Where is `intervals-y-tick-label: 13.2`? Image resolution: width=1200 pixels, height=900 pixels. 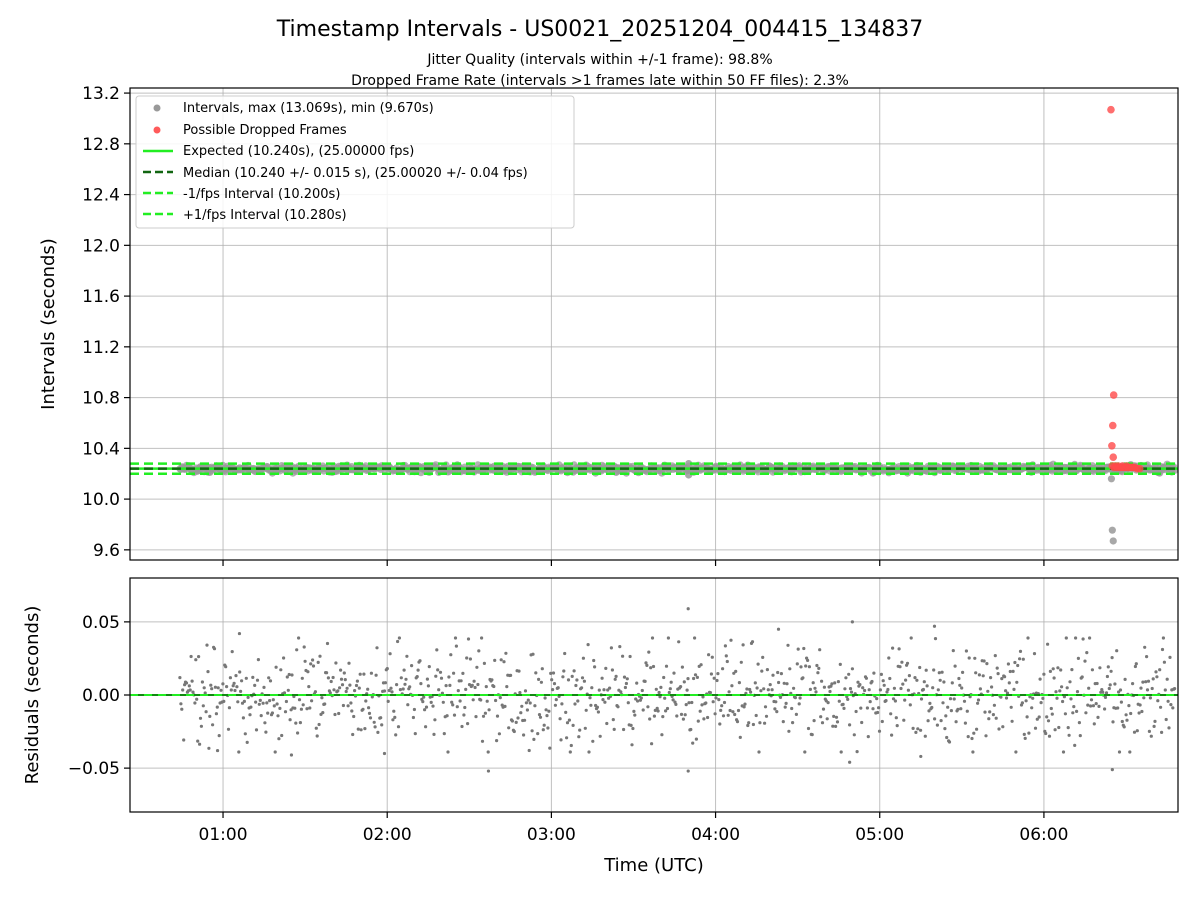
intervals-y-tick-label: 13.2 is located at coordinates (101, 94).